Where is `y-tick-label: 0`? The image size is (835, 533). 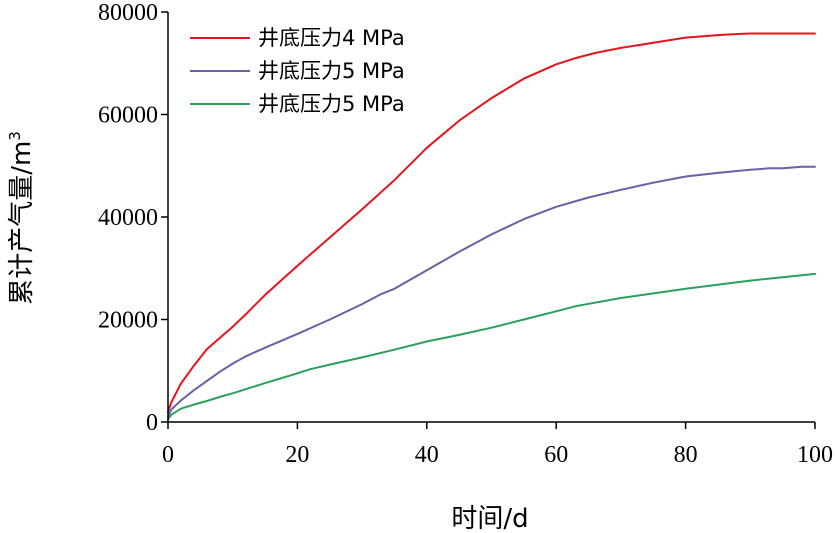 y-tick-label: 0 is located at coordinates (152, 423).